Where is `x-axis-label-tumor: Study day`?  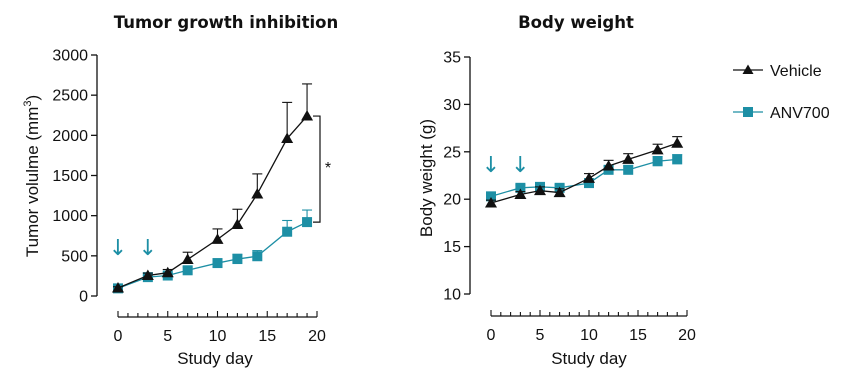
x-axis-label-tumor: Study day is located at coordinates (215, 358).